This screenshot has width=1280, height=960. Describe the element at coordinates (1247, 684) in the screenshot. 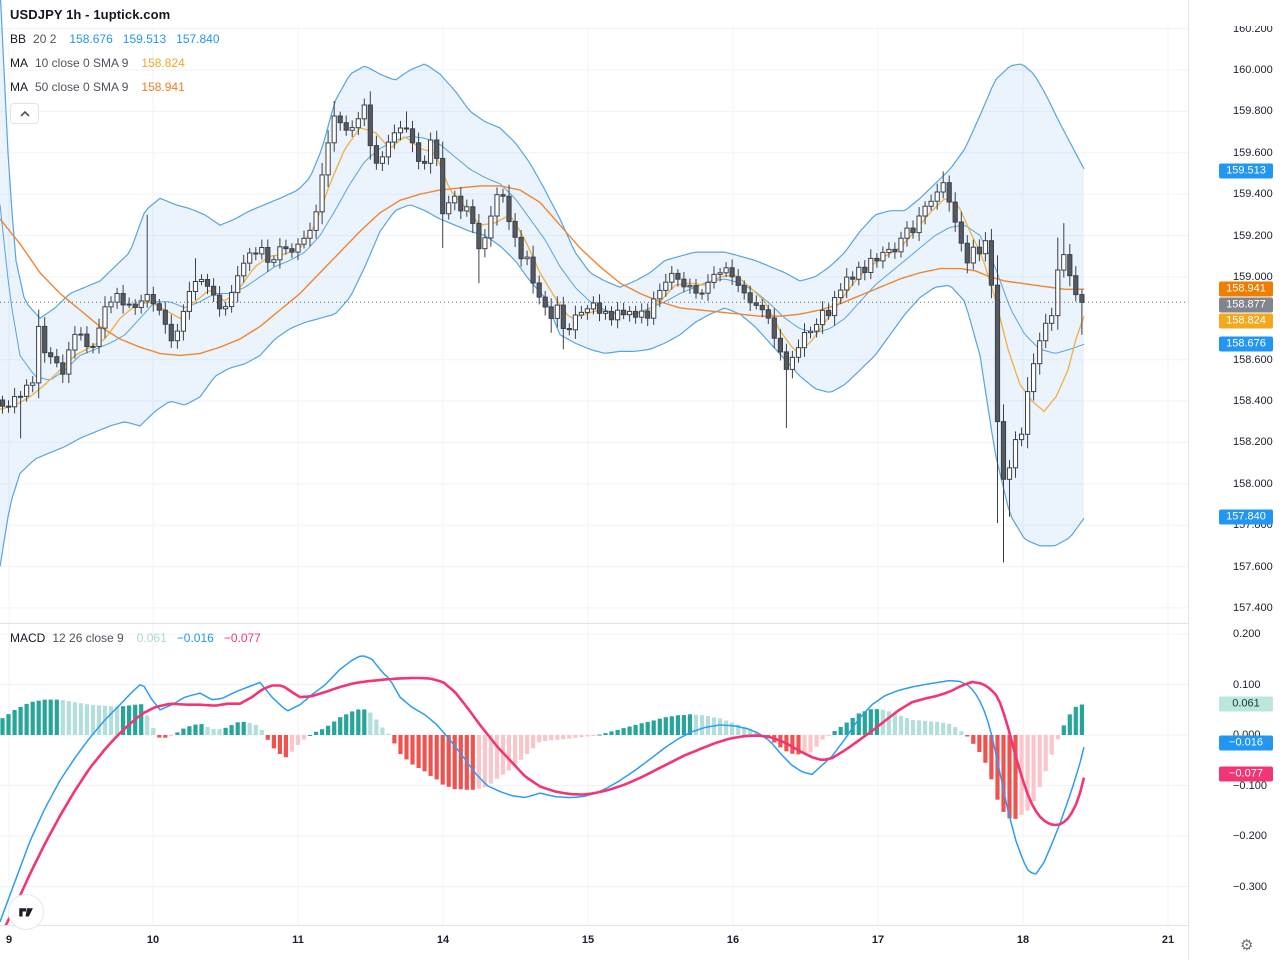

I see `macd-tick-label: 0.100` at that location.